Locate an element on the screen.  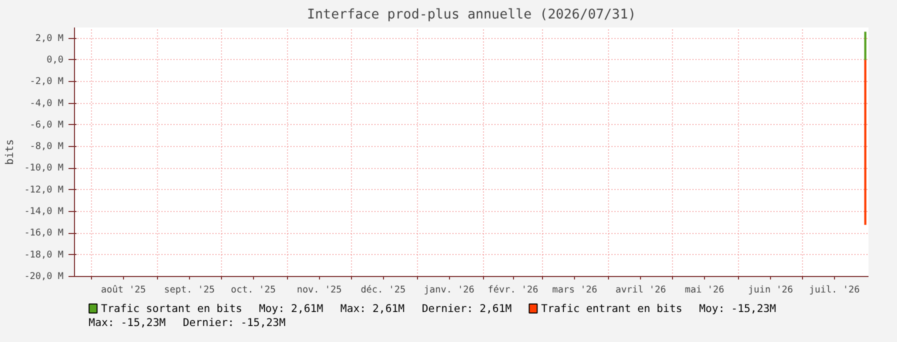
text: Moy: -15,23M is located at coordinates (737, 308).